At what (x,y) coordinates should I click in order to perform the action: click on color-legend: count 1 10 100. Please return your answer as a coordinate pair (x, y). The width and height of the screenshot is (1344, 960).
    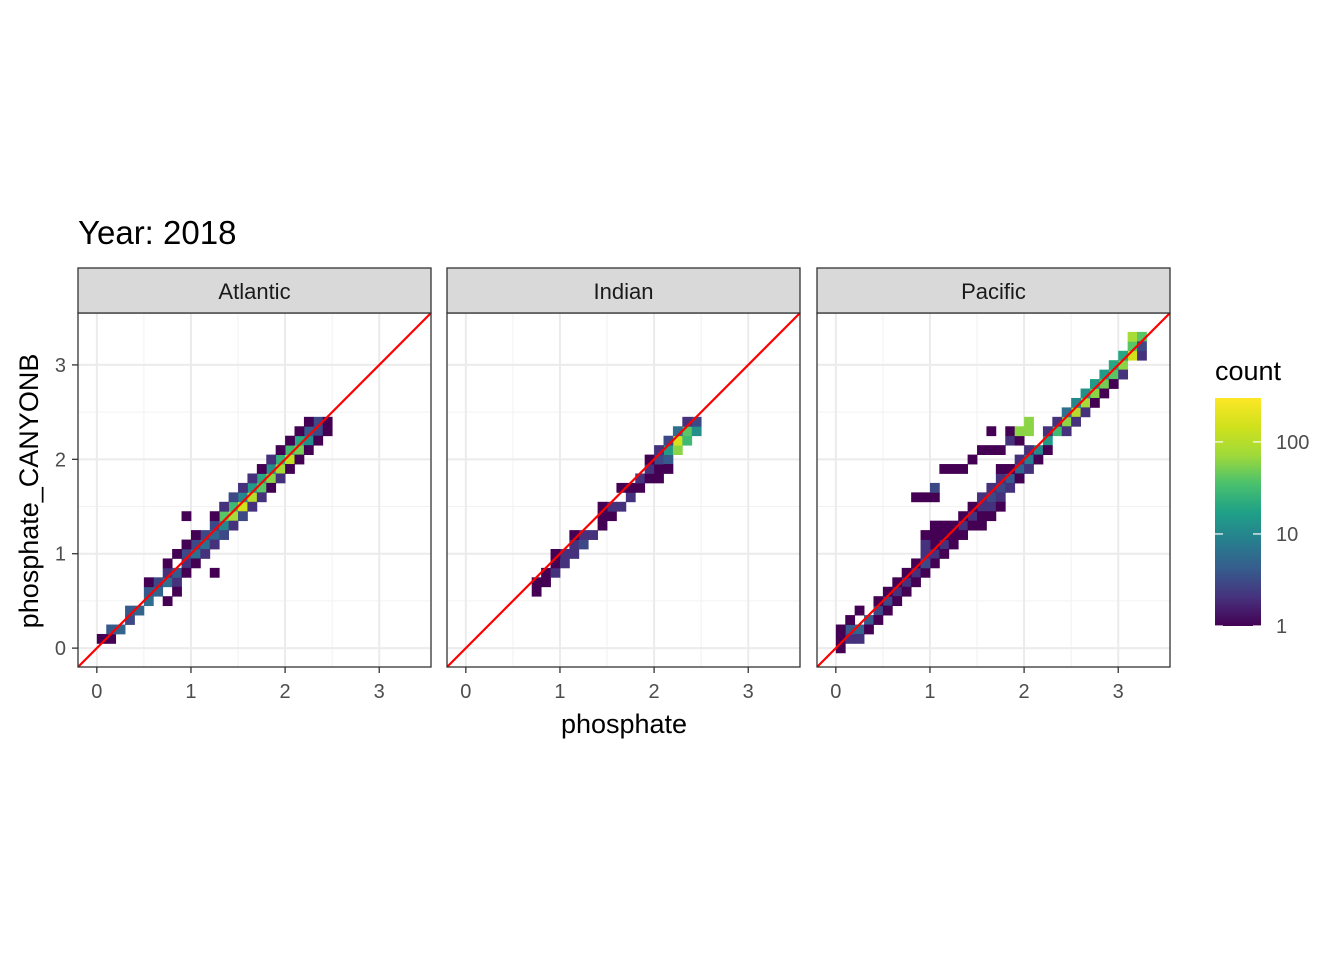
    Looking at the image, I should click on (1262, 497).